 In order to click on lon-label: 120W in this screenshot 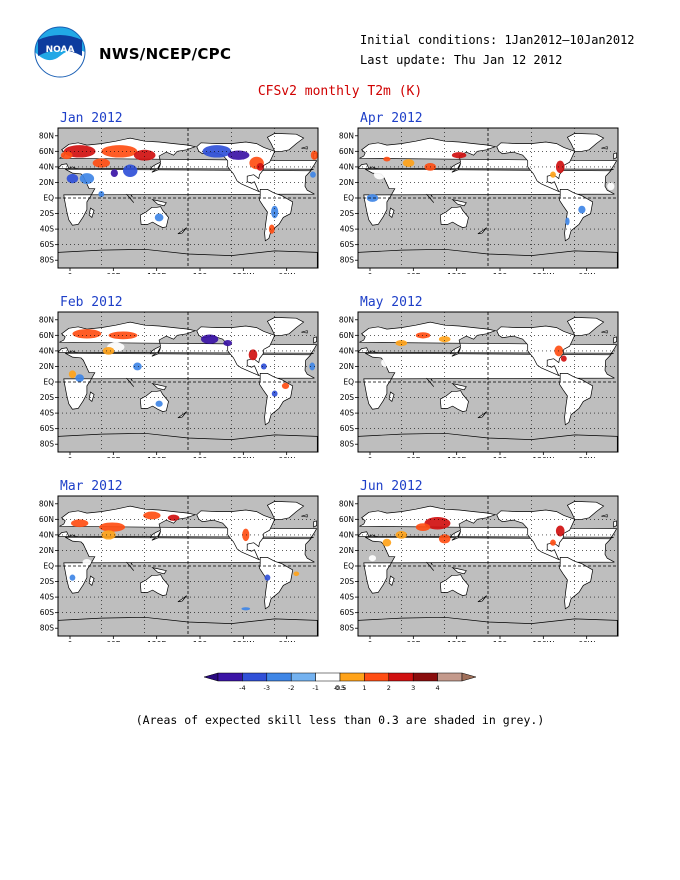, I will do `click(243, 641)`.